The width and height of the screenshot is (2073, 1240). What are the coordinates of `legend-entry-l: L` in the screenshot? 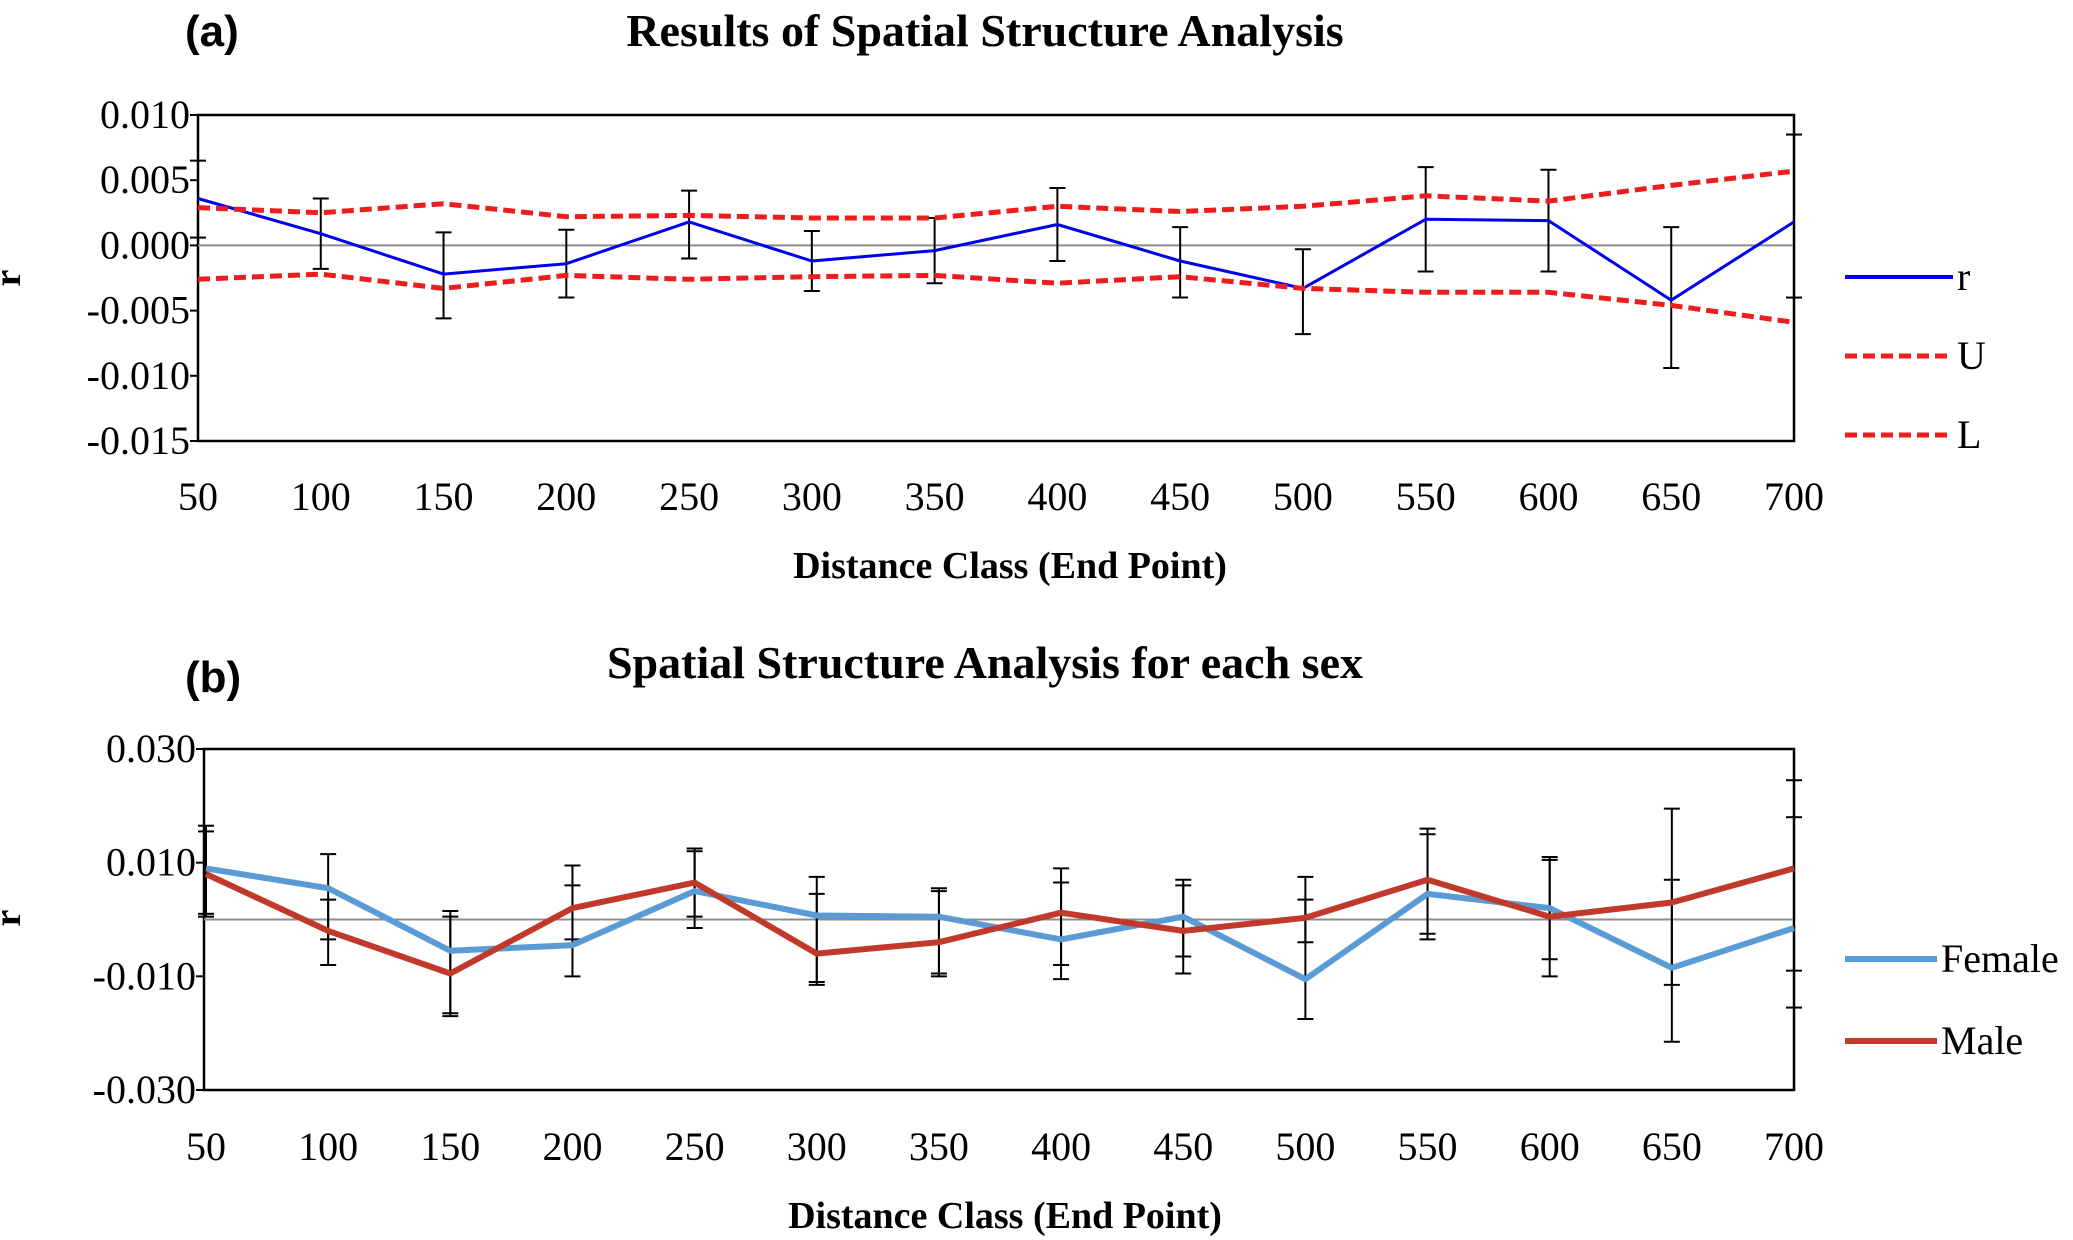 It's located at (1913, 434).